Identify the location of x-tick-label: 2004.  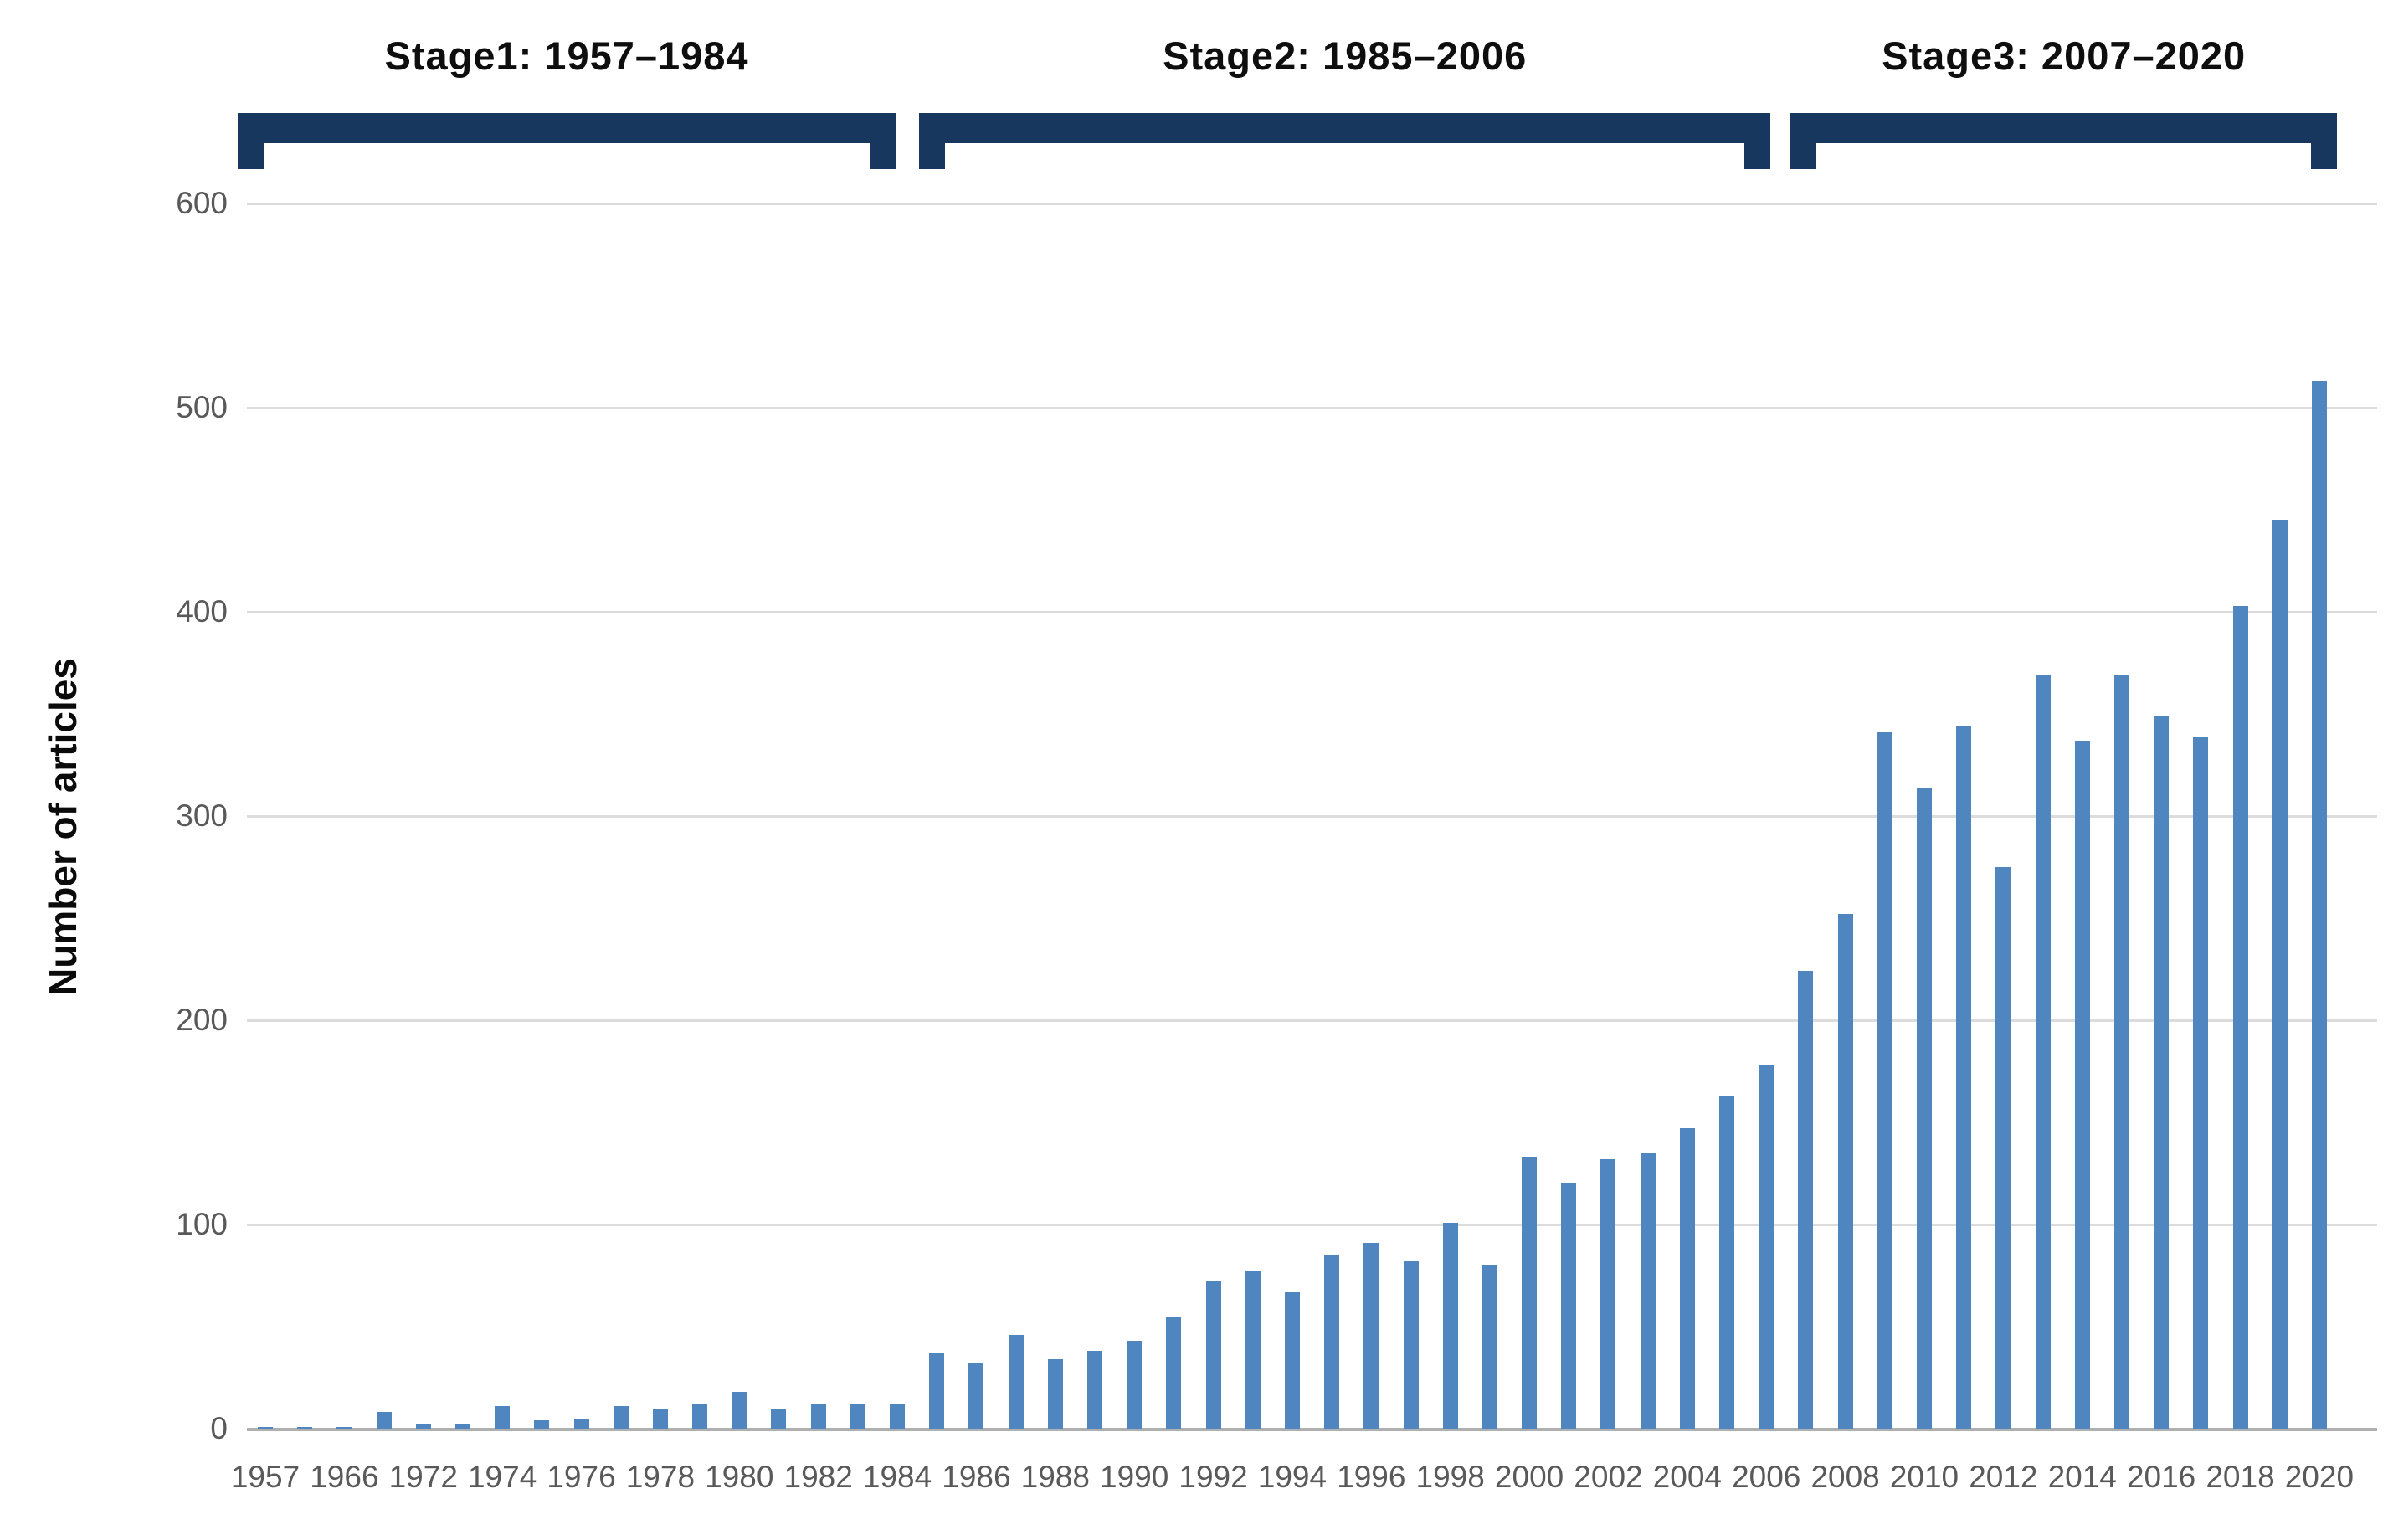
(1687, 1477).